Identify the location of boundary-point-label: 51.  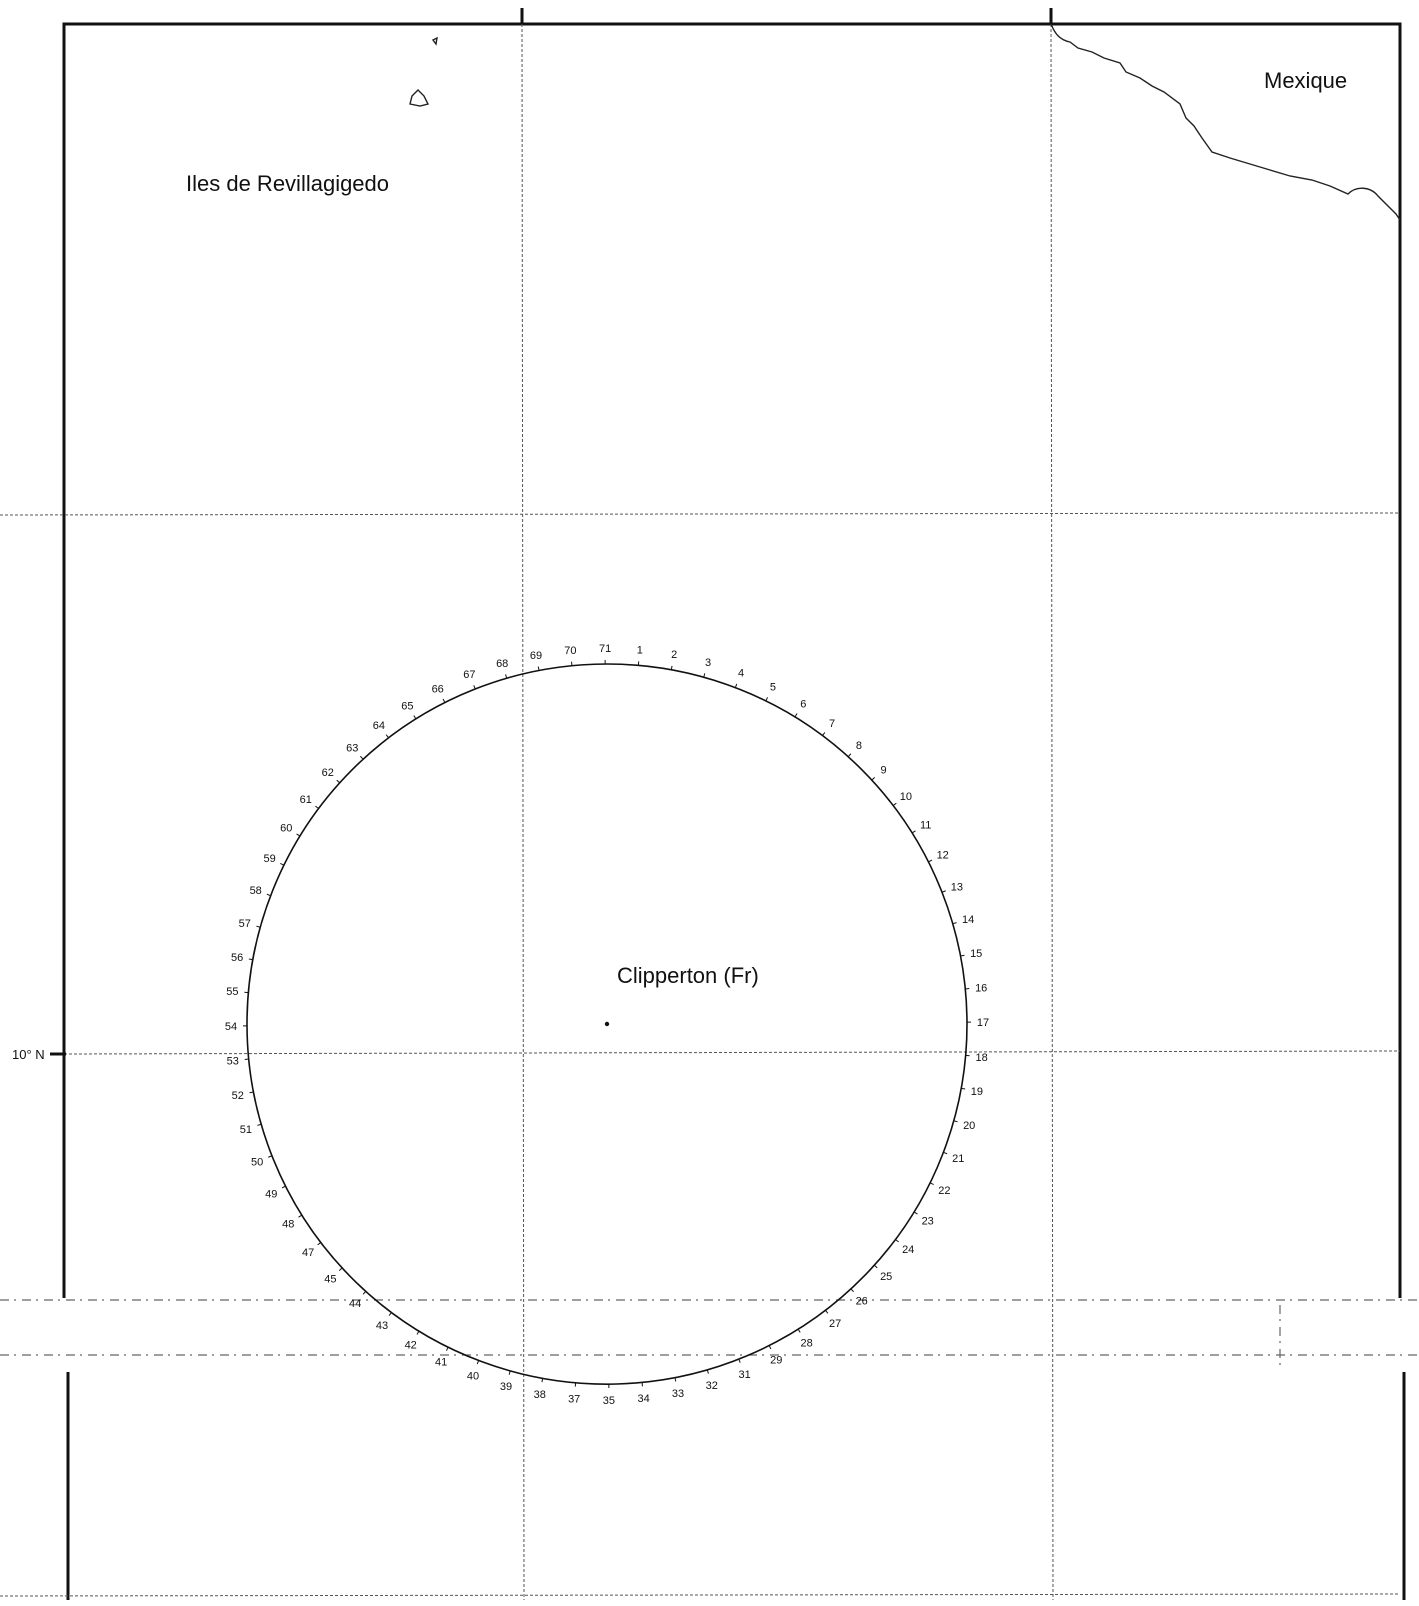
(246, 1130).